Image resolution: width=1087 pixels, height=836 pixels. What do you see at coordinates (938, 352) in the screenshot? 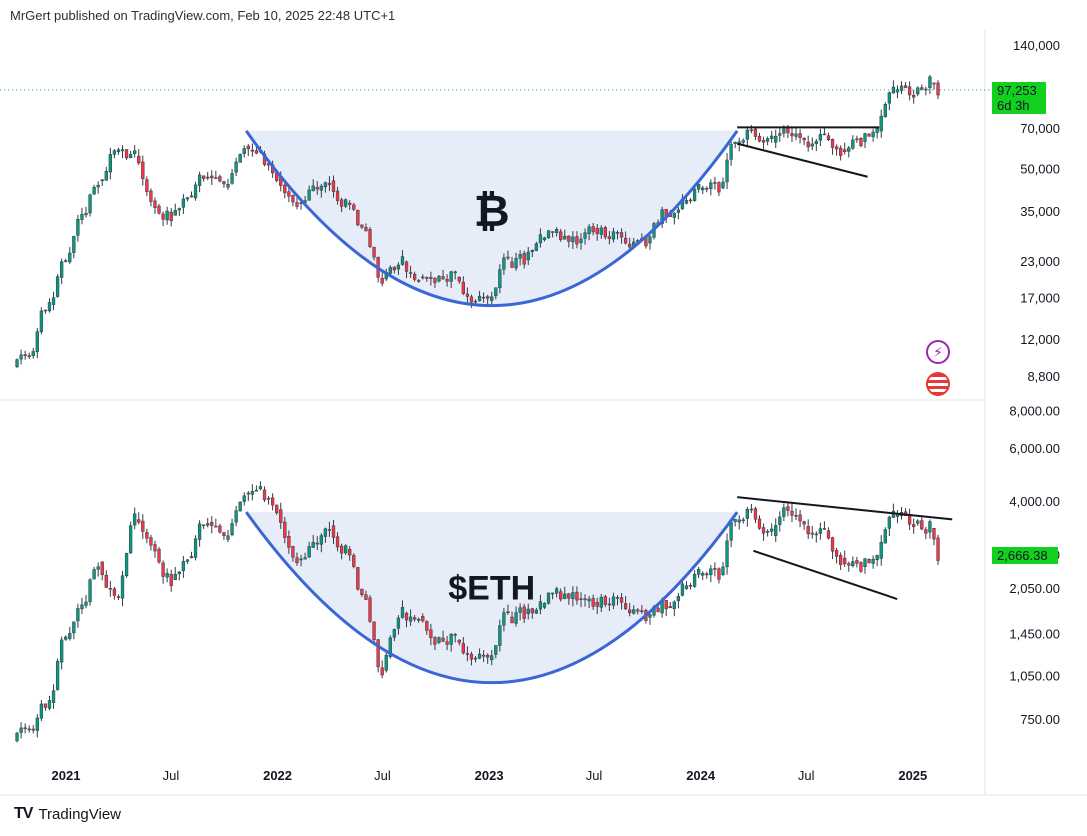
I see `lightning-icon: ⚡` at bounding box center [938, 352].